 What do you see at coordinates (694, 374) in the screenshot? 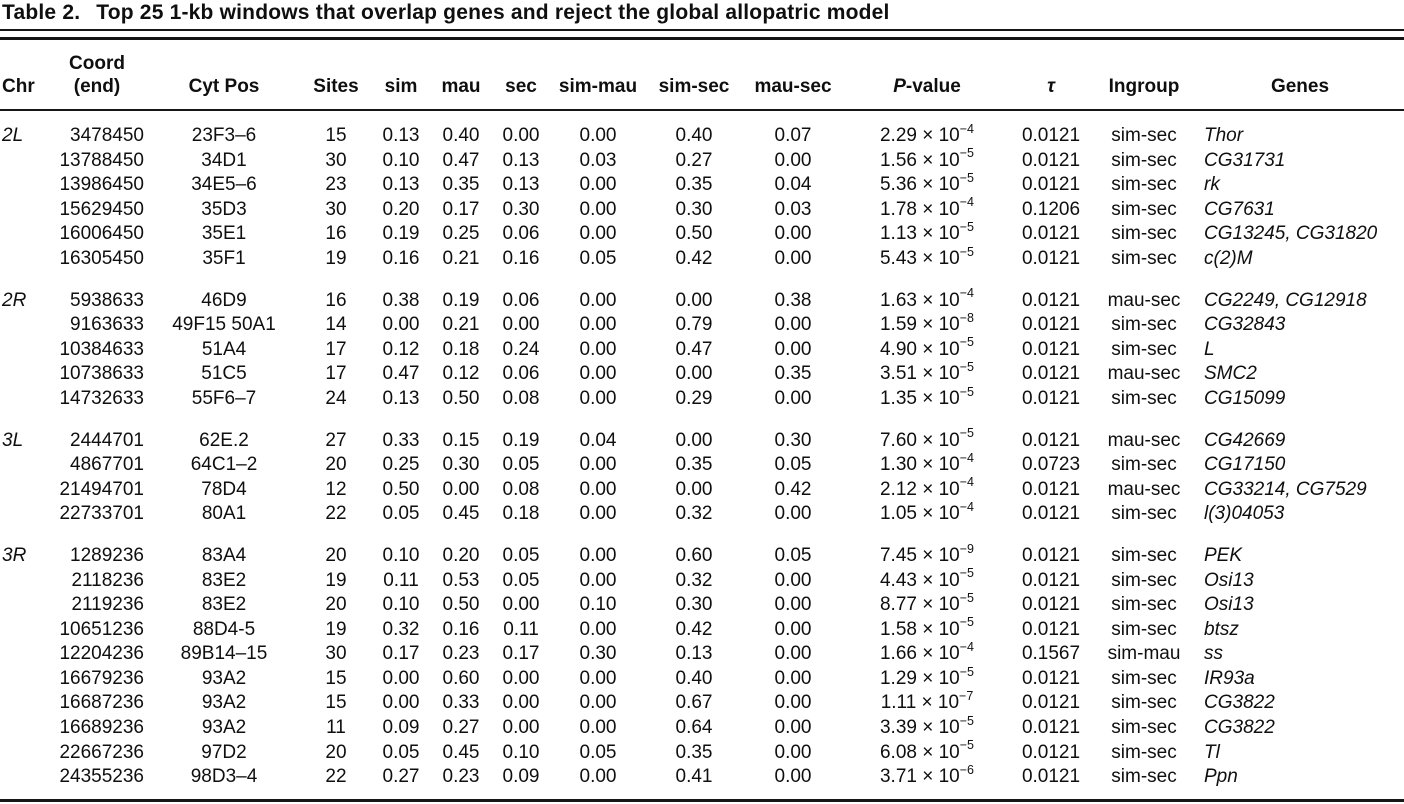
I see `cell-sim_sec: 0.00` at bounding box center [694, 374].